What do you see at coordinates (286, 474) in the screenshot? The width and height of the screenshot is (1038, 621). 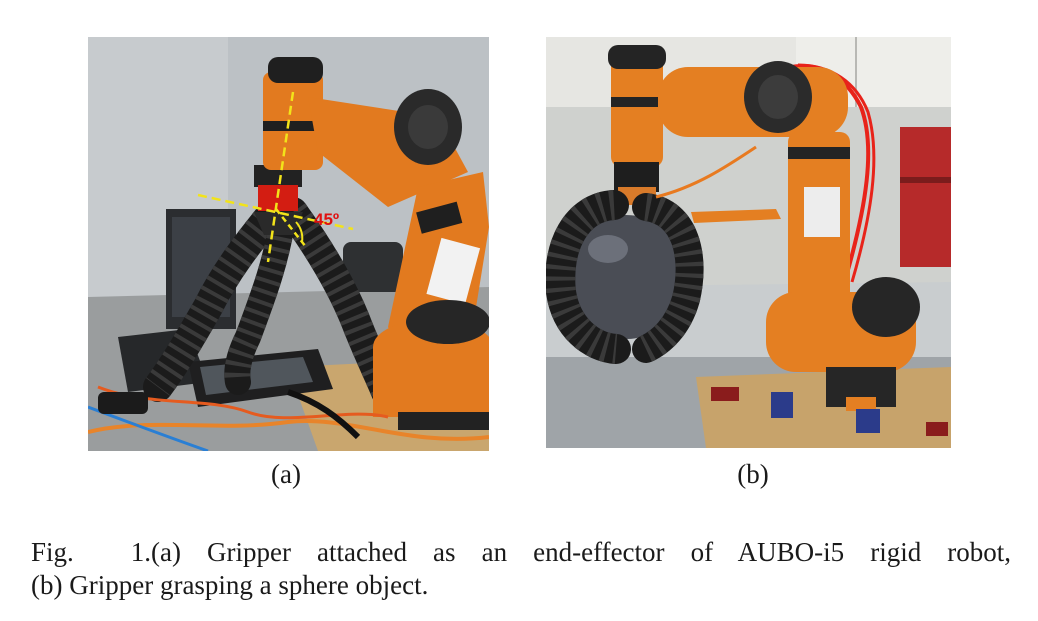 I see `panel-a-label: (a)` at bounding box center [286, 474].